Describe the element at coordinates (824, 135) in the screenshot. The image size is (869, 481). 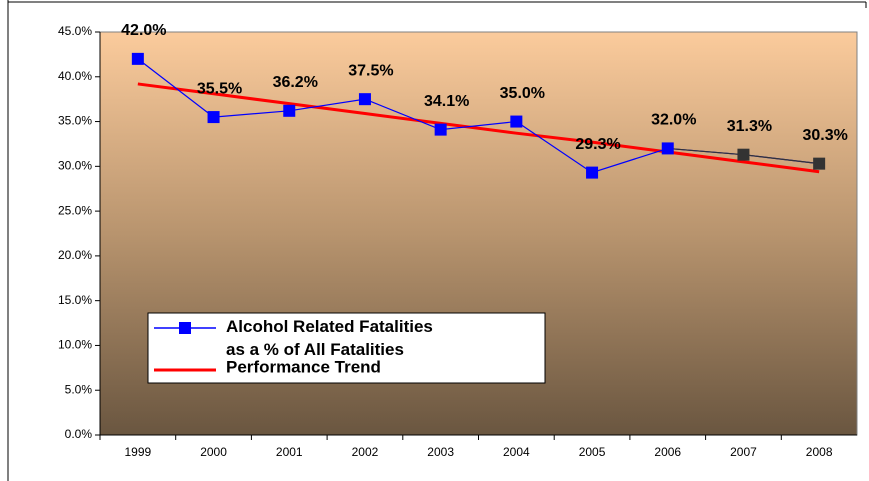
I see `data-label: 30.3%` at that location.